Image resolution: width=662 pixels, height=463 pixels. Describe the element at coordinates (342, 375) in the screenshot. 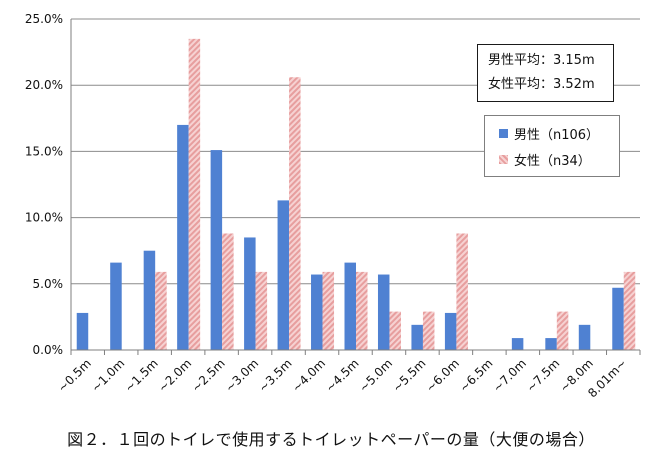

I see `x-tick-label: ~4.5m` at that location.